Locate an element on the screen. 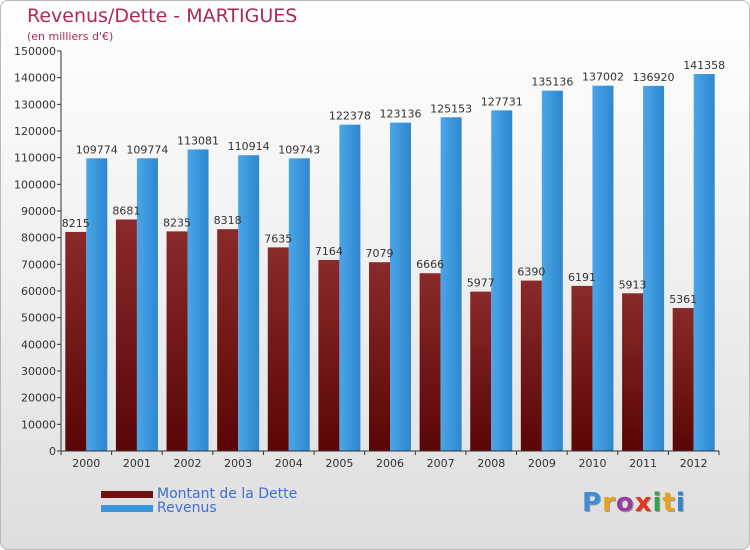 This screenshot has width=750, height=550. y-tick-label-80000: 80000 is located at coordinates (38, 238).